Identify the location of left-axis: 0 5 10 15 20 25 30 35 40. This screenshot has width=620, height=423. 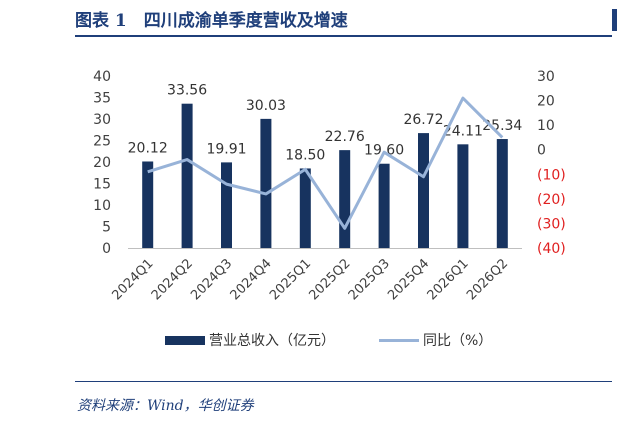
(102, 163).